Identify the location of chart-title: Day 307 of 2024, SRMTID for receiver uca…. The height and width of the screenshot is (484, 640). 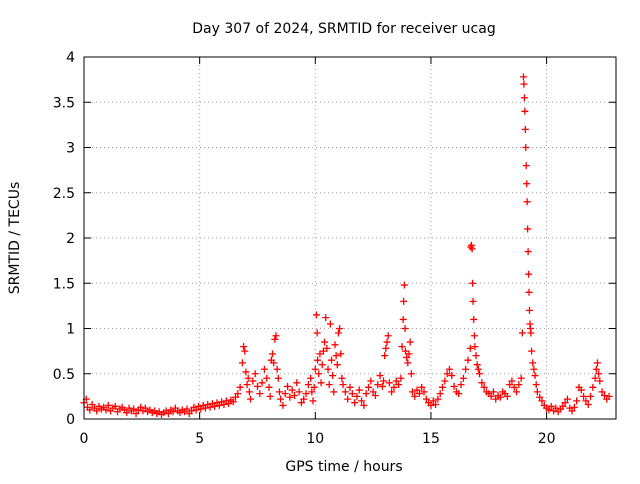
(343, 29).